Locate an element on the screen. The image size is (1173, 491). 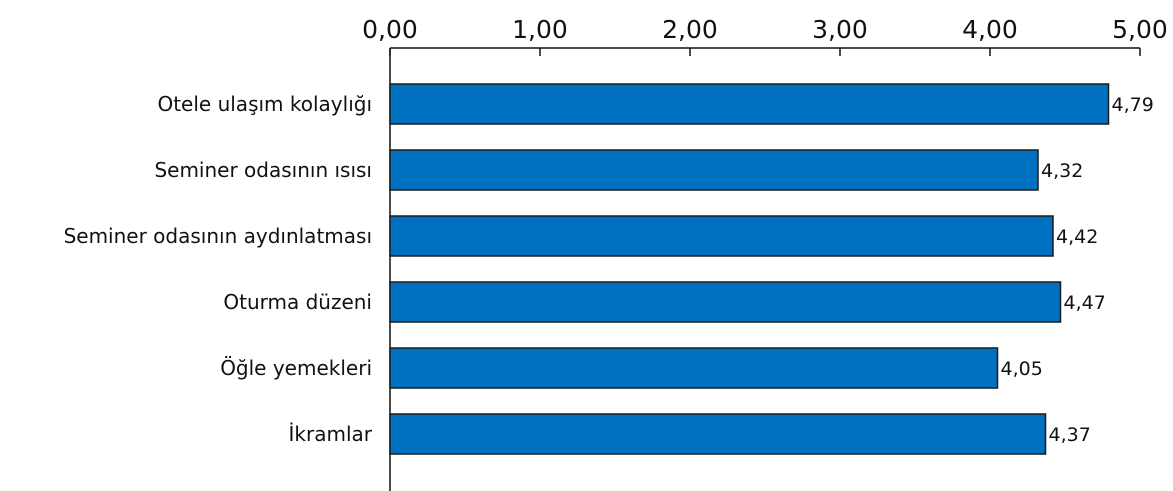
x-tick-label: 3,00 is located at coordinates (840, 29).